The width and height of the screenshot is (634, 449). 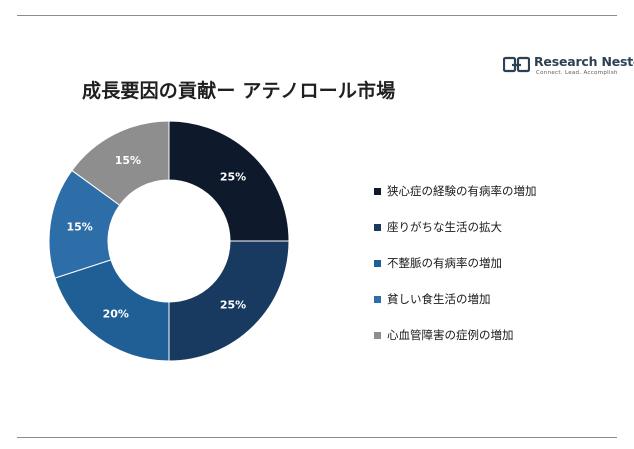 I want to click on legend-item-5: 心血管障害の症例の増加, so click(x=494, y=335).